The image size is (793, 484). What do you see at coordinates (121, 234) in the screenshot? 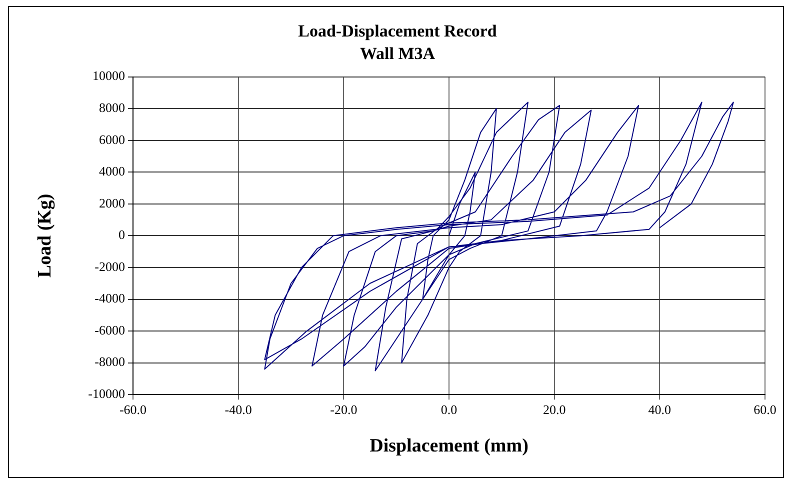
I see `y-tick-label: 0` at bounding box center [121, 234].